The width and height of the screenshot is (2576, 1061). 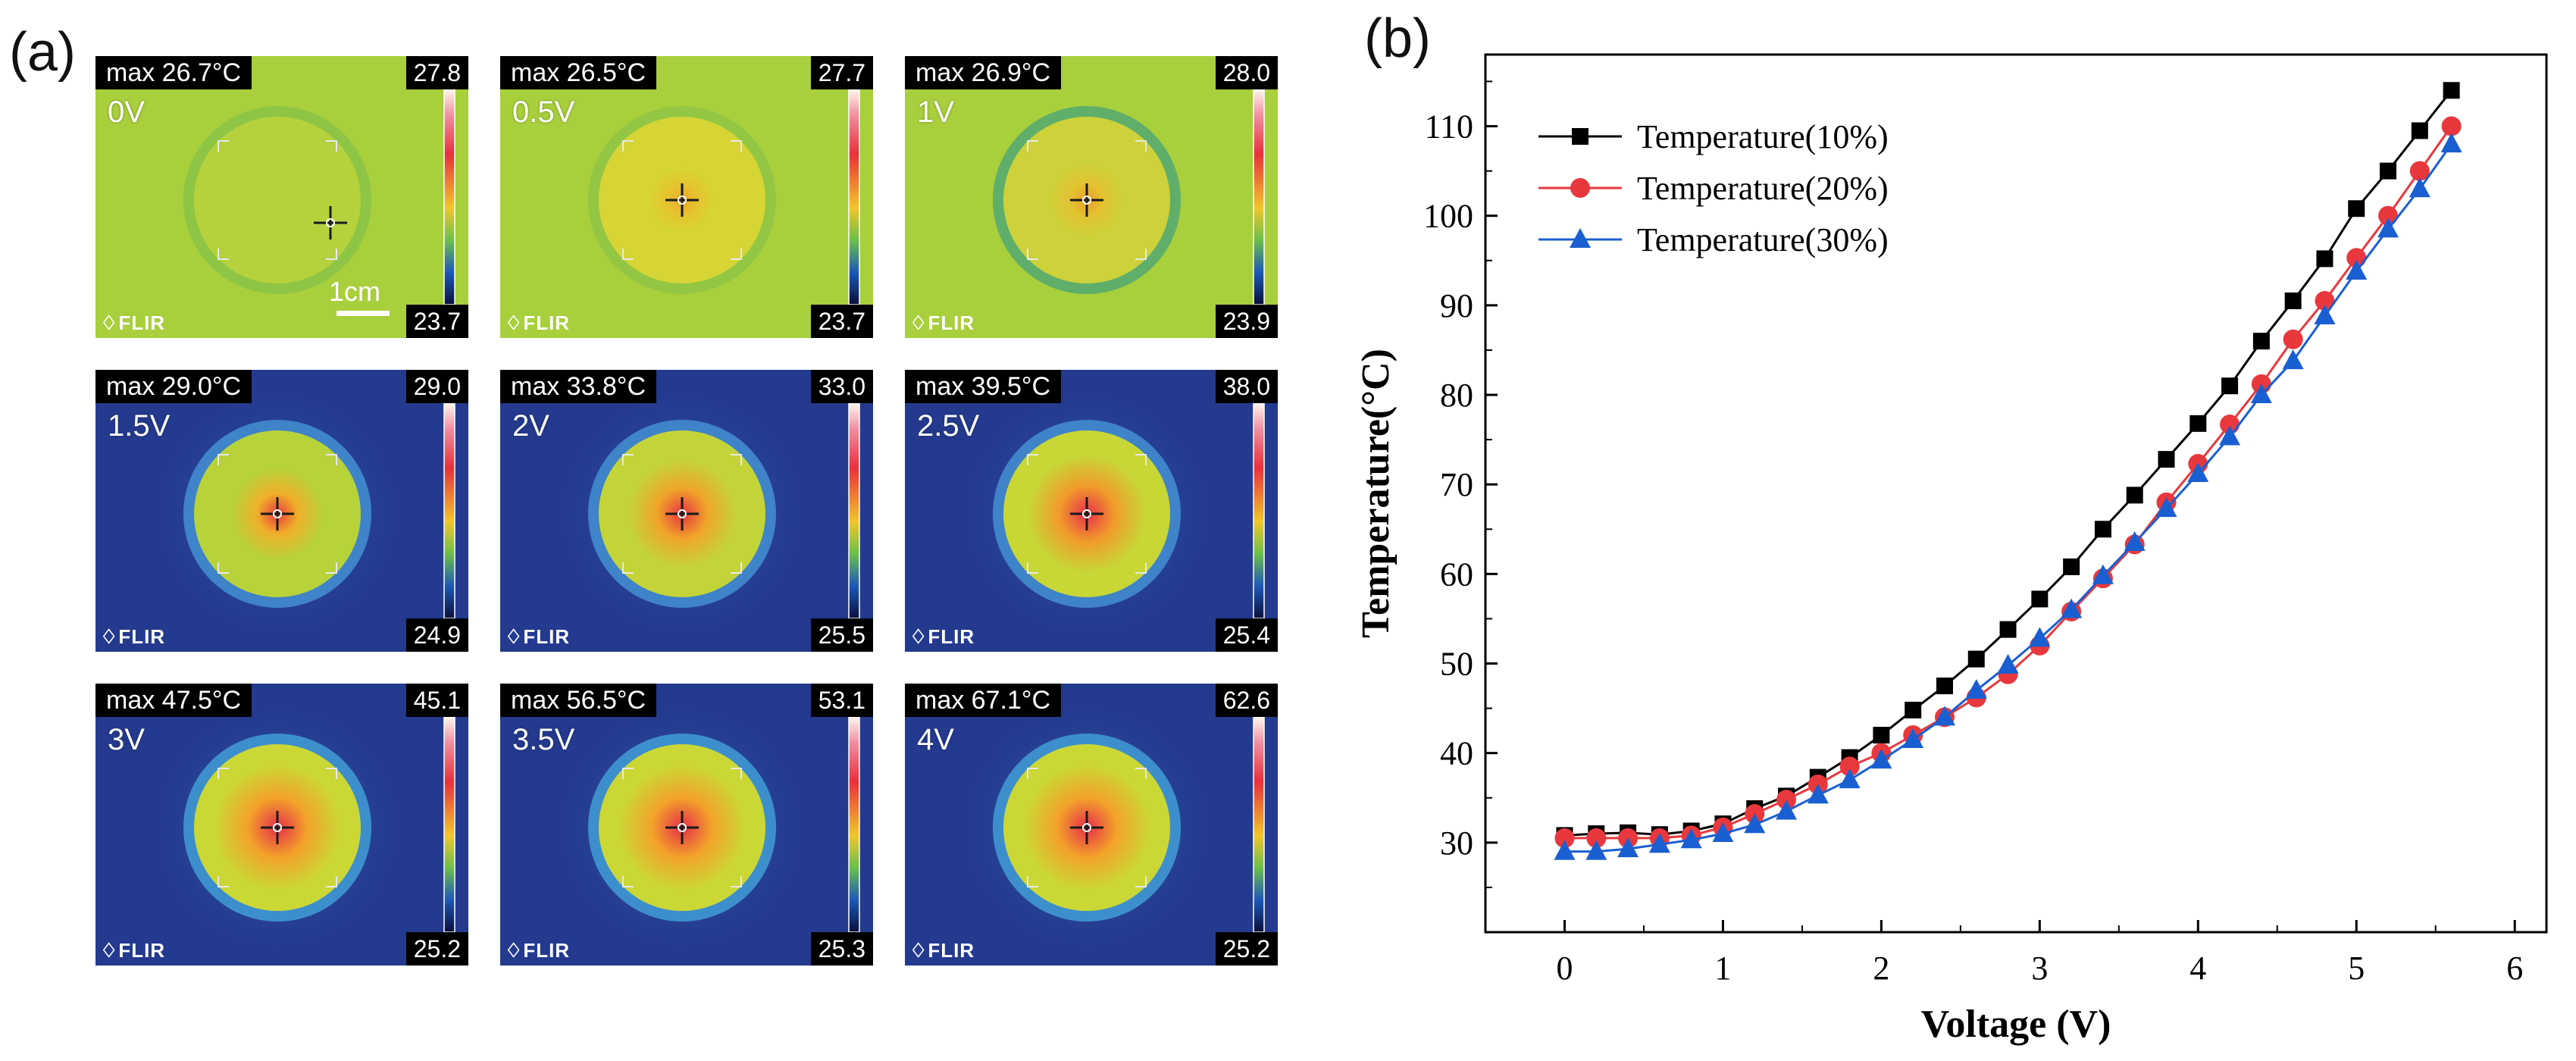 I want to click on y-tick-label: 50, so click(x=1457, y=664).